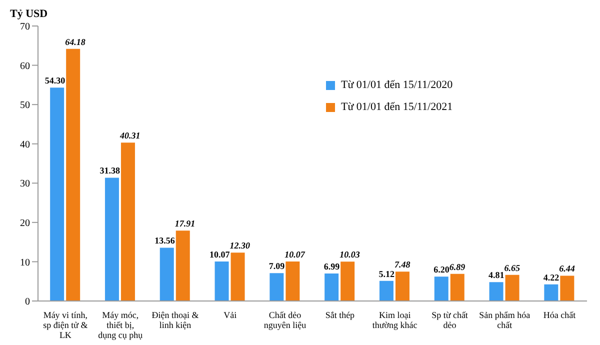  What do you see at coordinates (25, 144) in the screenshot?
I see `y-tick-label: 40` at bounding box center [25, 144].